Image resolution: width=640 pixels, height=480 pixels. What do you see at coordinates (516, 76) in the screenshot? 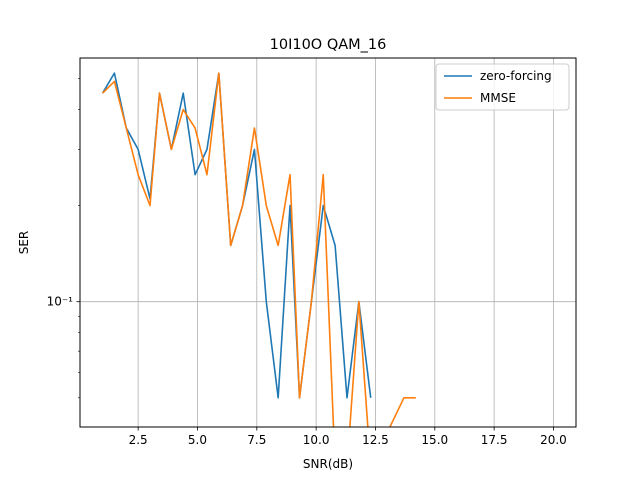
I see `legend-entry: zero-forcing` at bounding box center [516, 76].